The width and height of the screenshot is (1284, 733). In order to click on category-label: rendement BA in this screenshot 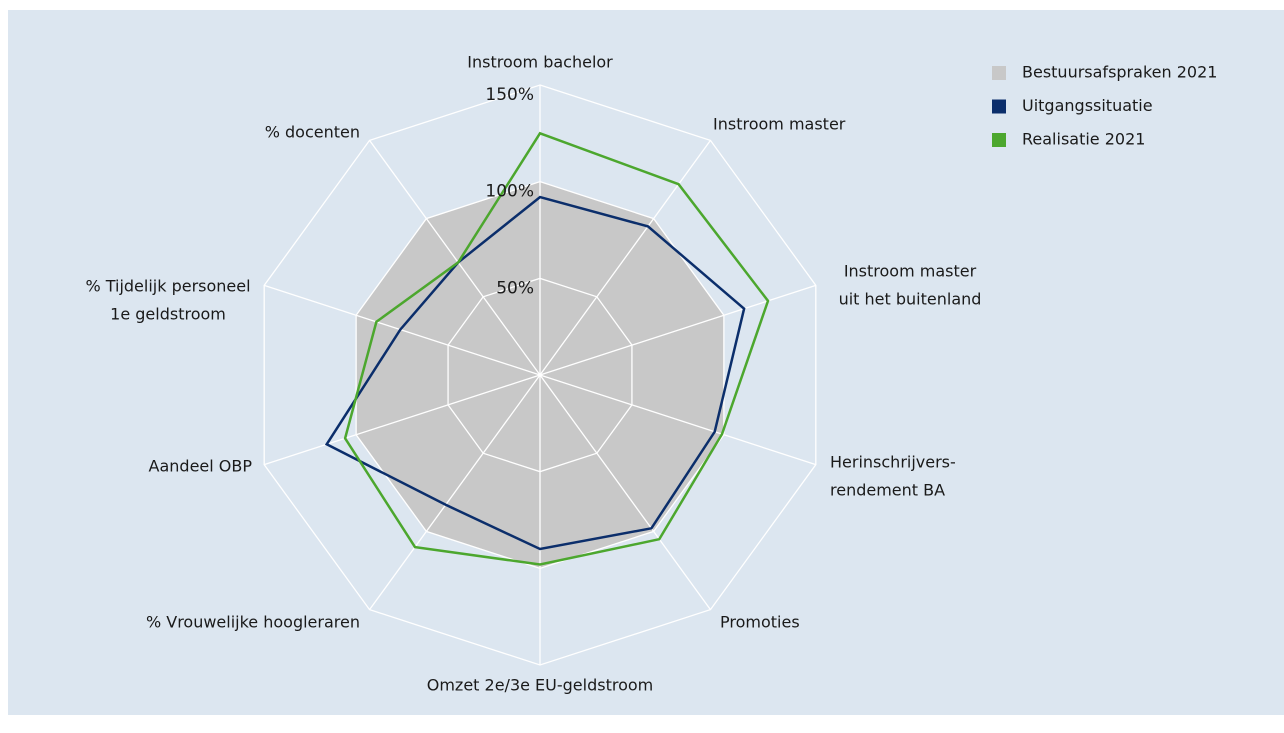, I will do `click(887, 490)`.